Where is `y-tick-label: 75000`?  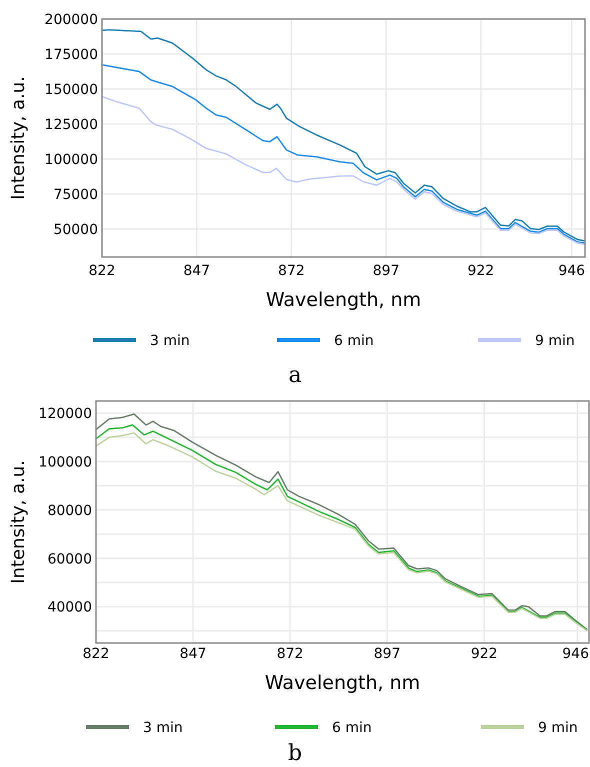
y-tick-label: 75000 is located at coordinates (75, 195).